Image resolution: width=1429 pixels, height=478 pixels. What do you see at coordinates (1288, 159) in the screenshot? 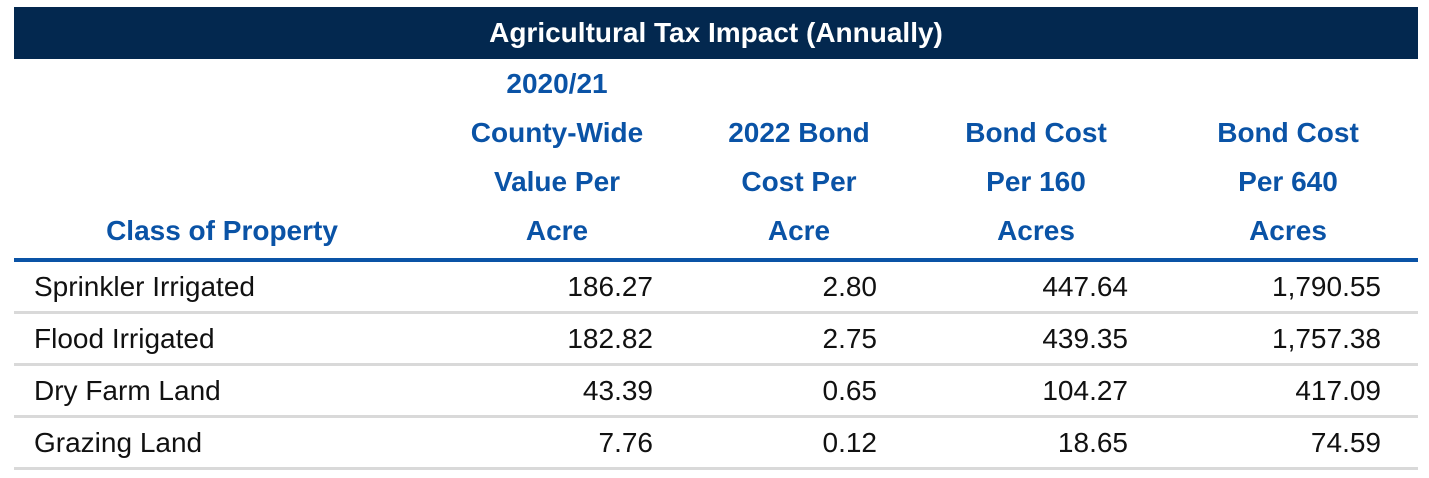
I see `column-header-bond-cost-per-640-acres: Bond Cost Per 640 Acres` at bounding box center [1288, 159].